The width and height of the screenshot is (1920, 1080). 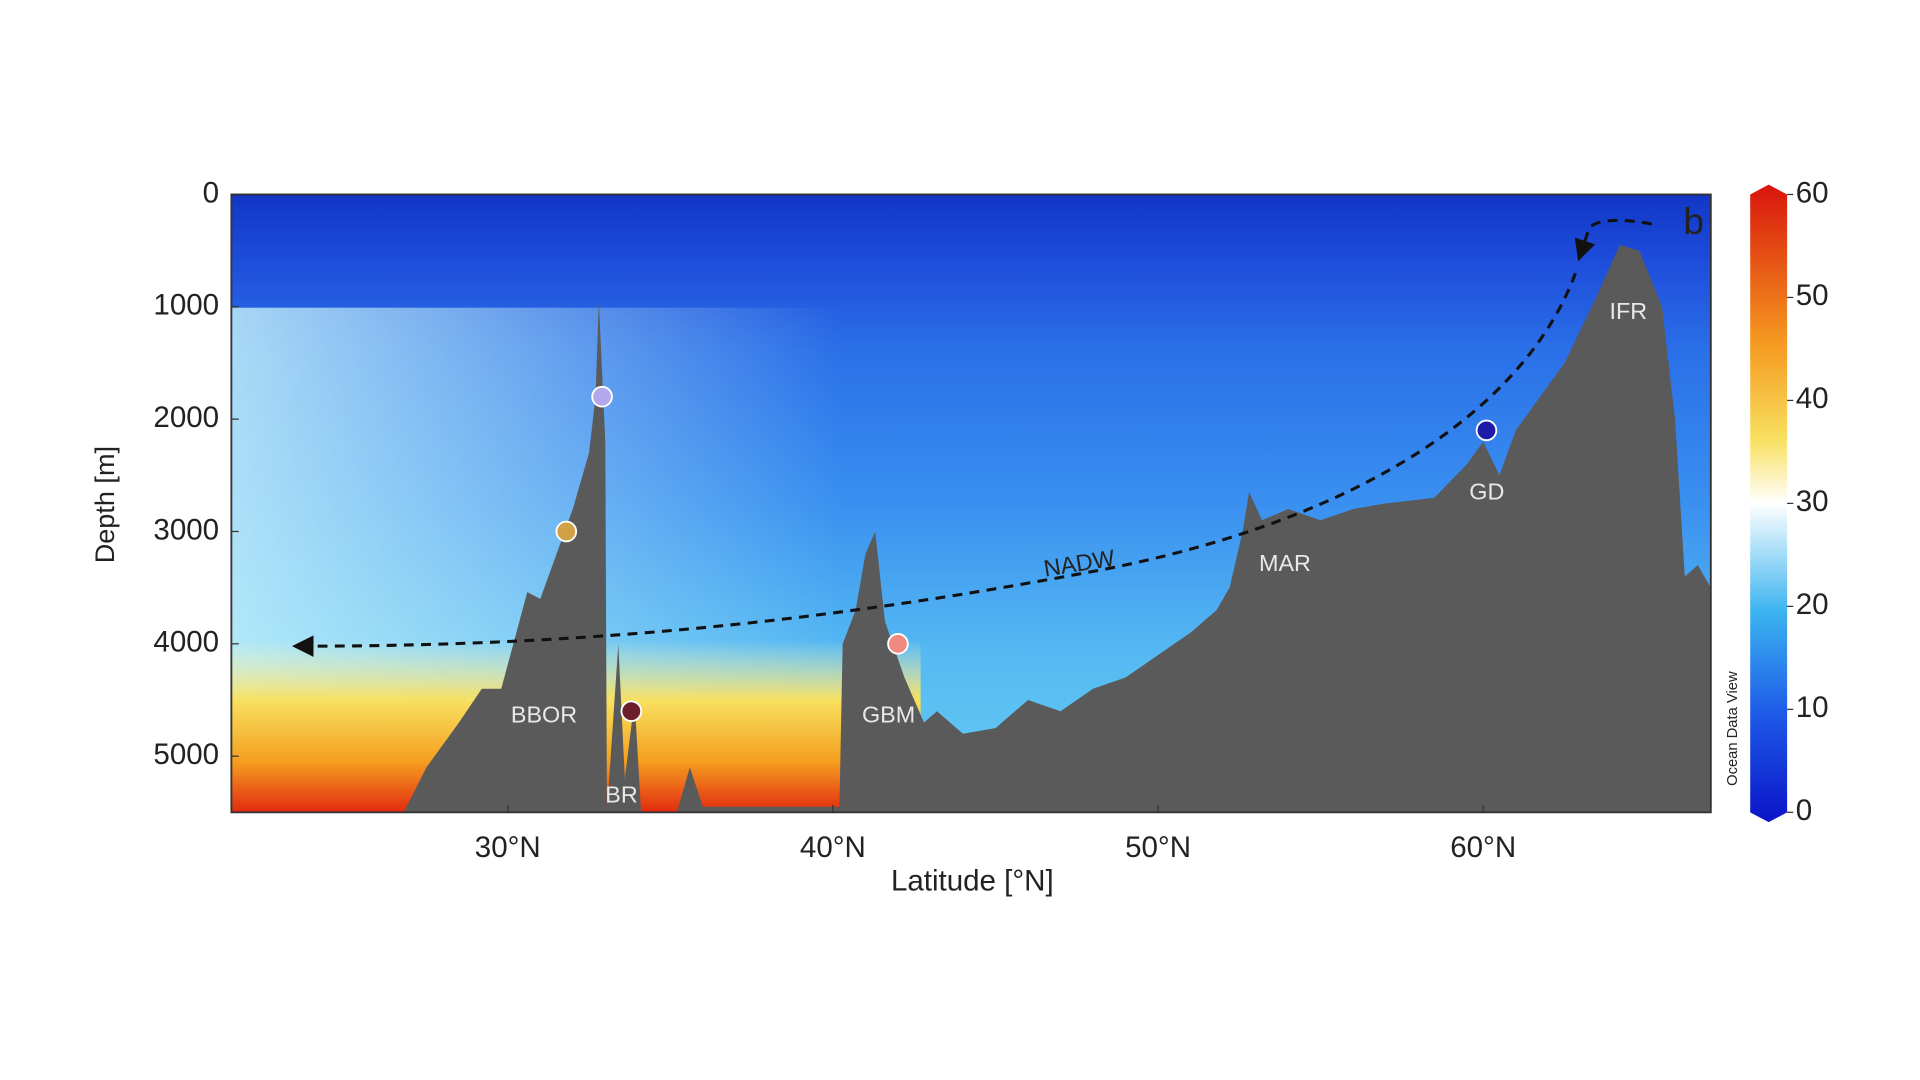 I want to click on colorbar-tick-label: 0, so click(x=1804, y=810).